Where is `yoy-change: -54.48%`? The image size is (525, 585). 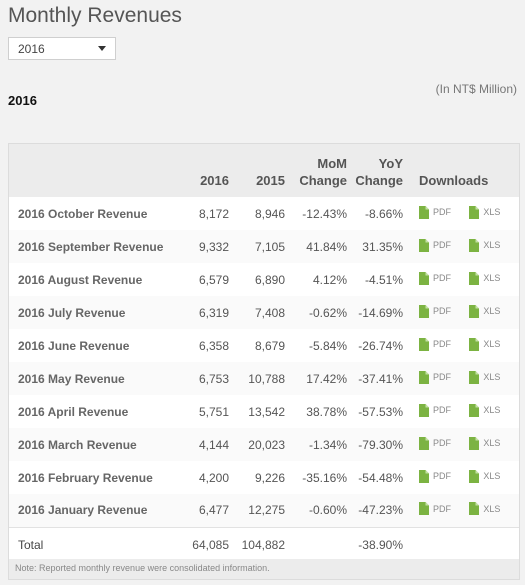 yoy-change: -54.48% is located at coordinates (380, 477).